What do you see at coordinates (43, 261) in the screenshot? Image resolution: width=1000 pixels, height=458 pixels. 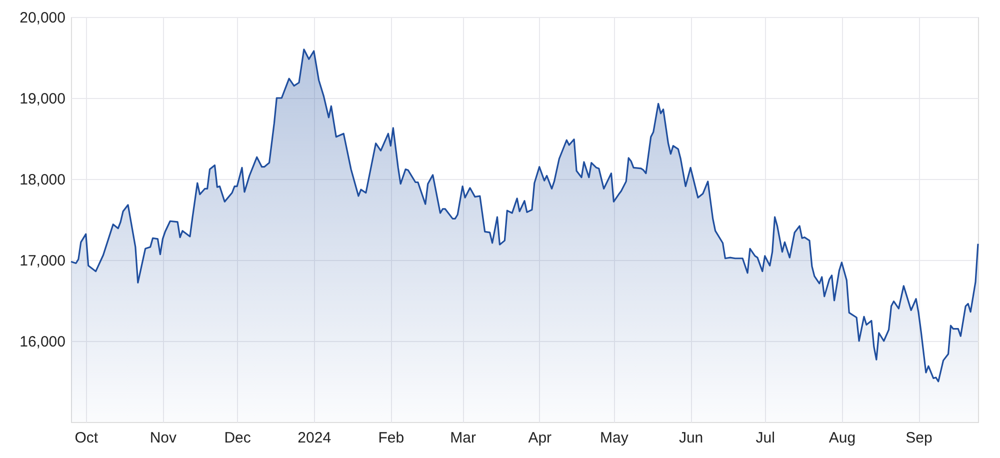 I see `y-tick-label: 17,000` at bounding box center [43, 261].